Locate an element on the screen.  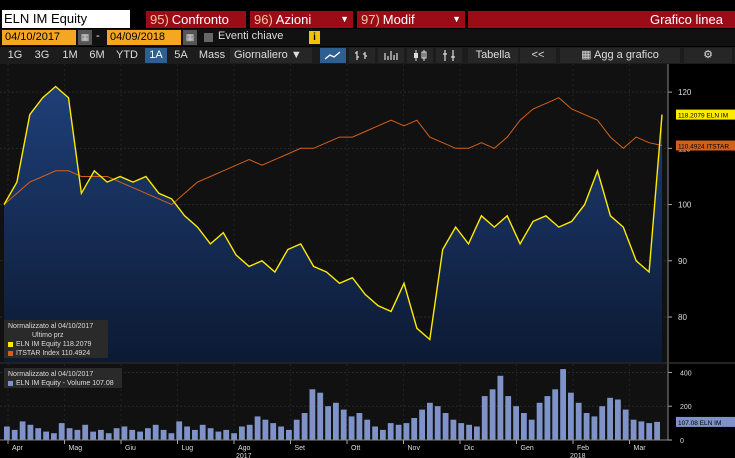
info-icon: i is located at coordinates (314, 37).